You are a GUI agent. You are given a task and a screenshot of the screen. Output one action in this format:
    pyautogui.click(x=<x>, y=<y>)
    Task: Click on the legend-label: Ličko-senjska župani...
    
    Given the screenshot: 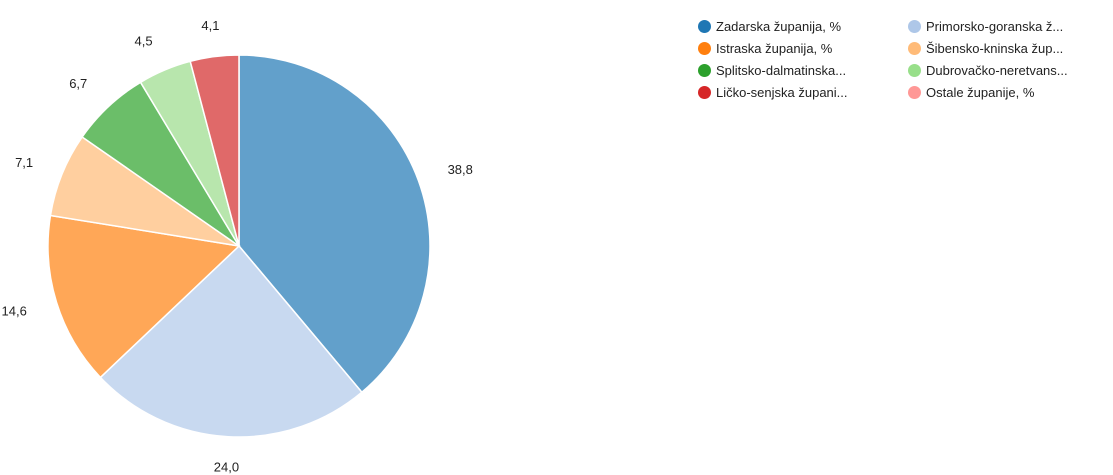 What is the action you would take?
    pyautogui.click(x=782, y=92)
    